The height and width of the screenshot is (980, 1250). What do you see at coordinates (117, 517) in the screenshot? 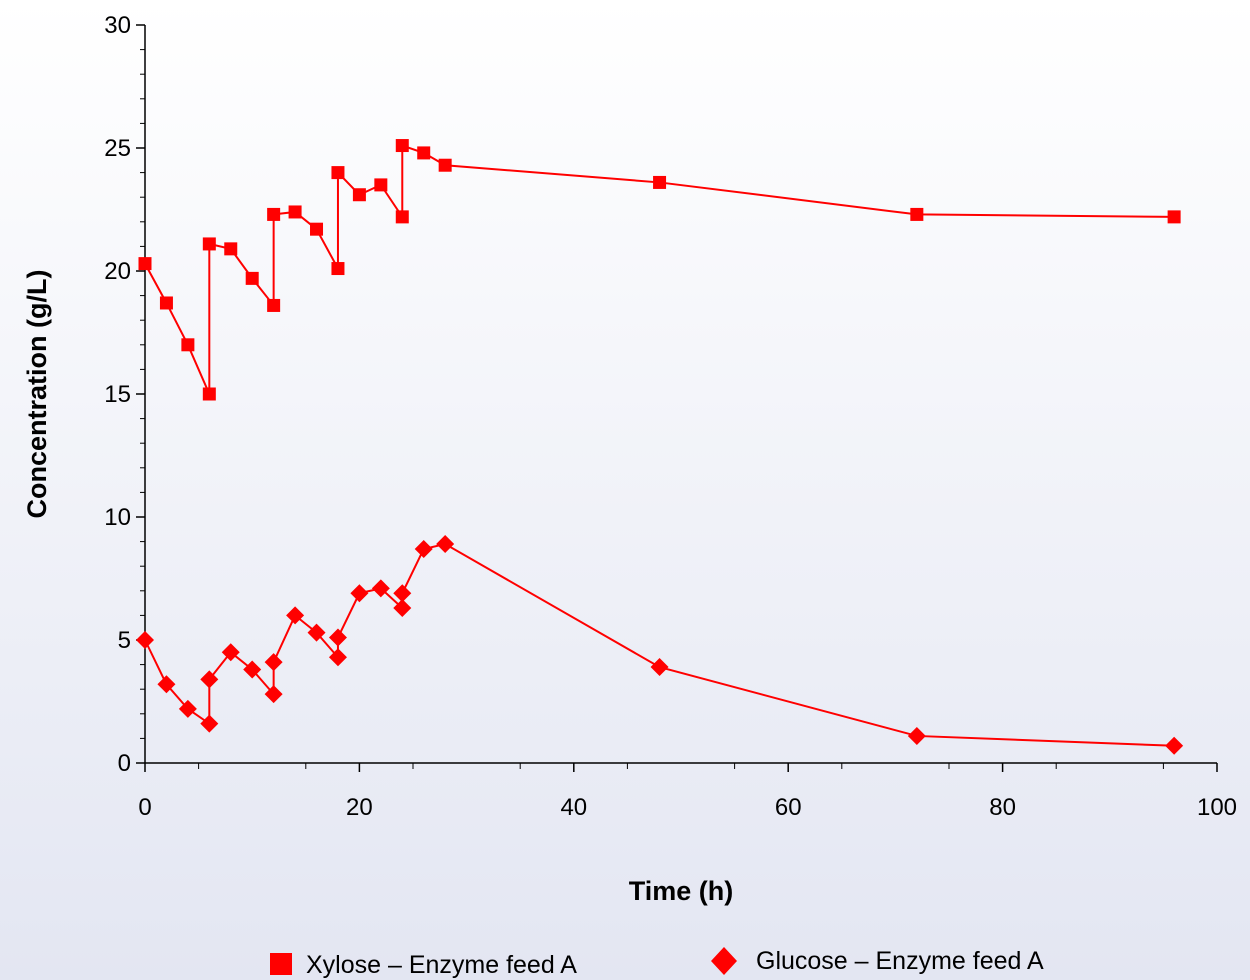
I see `y-tick-label: 10` at bounding box center [117, 517].